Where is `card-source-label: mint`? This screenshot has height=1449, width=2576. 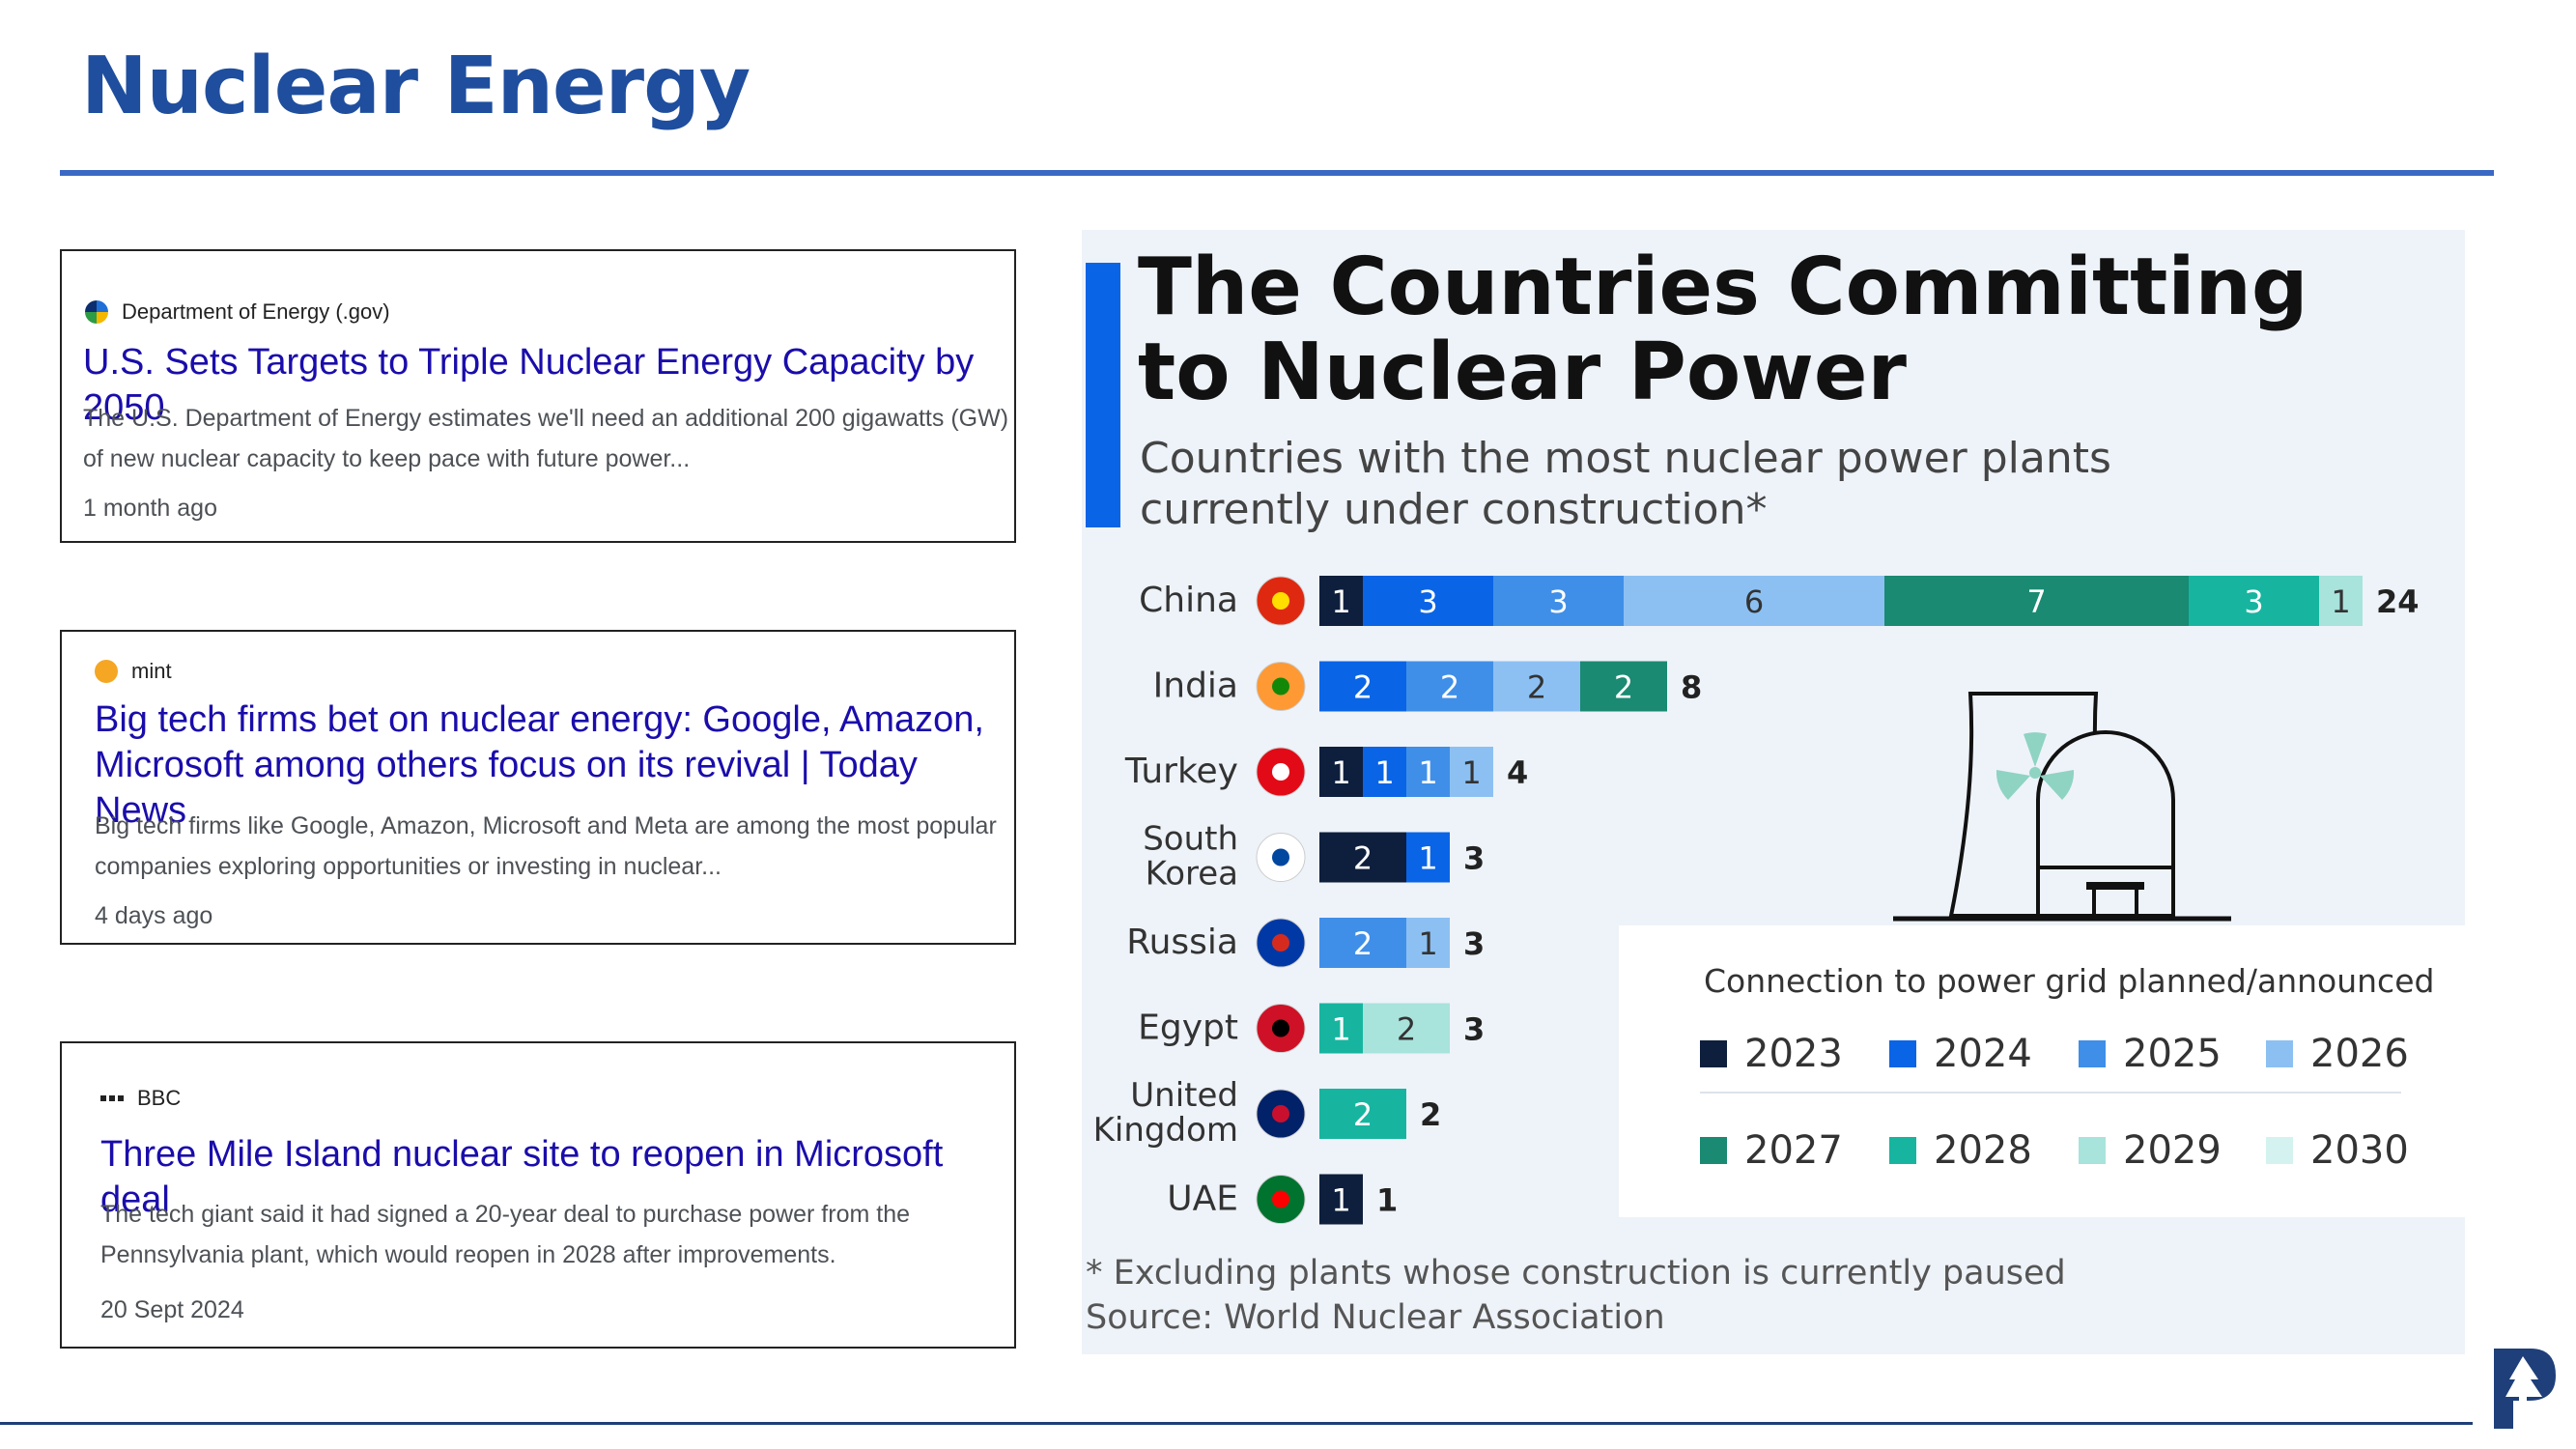
card-source-label: mint is located at coordinates (151, 671).